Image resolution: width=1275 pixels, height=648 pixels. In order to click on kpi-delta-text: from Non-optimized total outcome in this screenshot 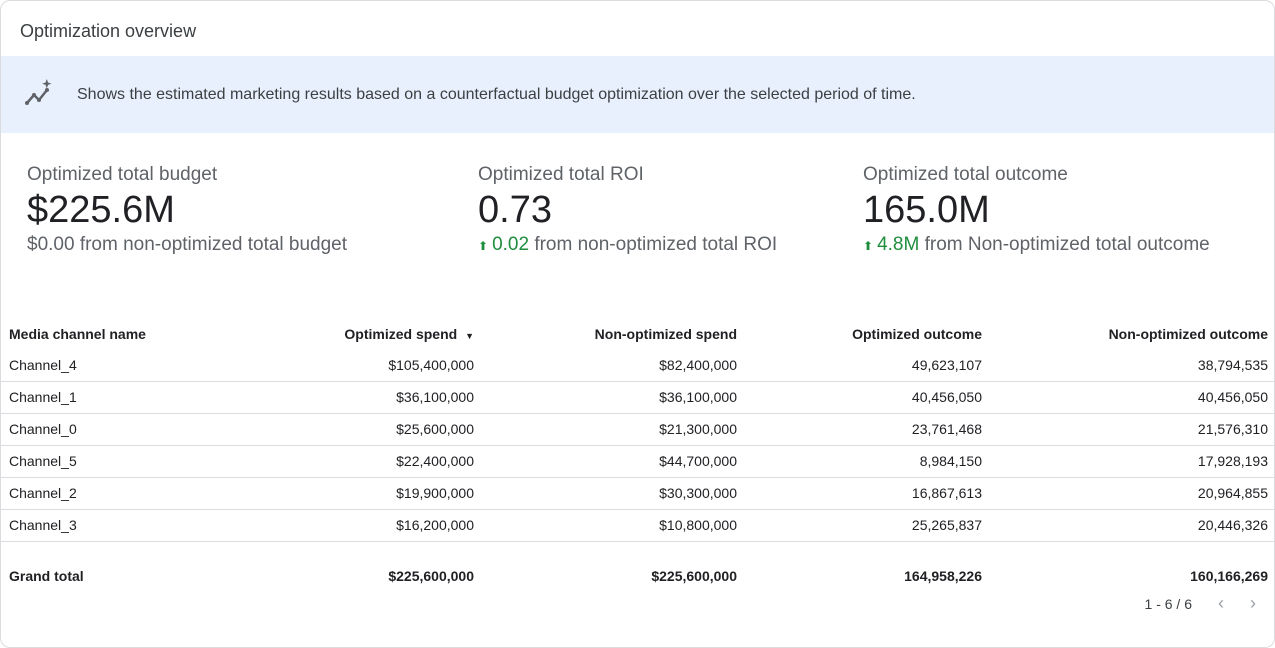, I will do `click(1064, 244)`.